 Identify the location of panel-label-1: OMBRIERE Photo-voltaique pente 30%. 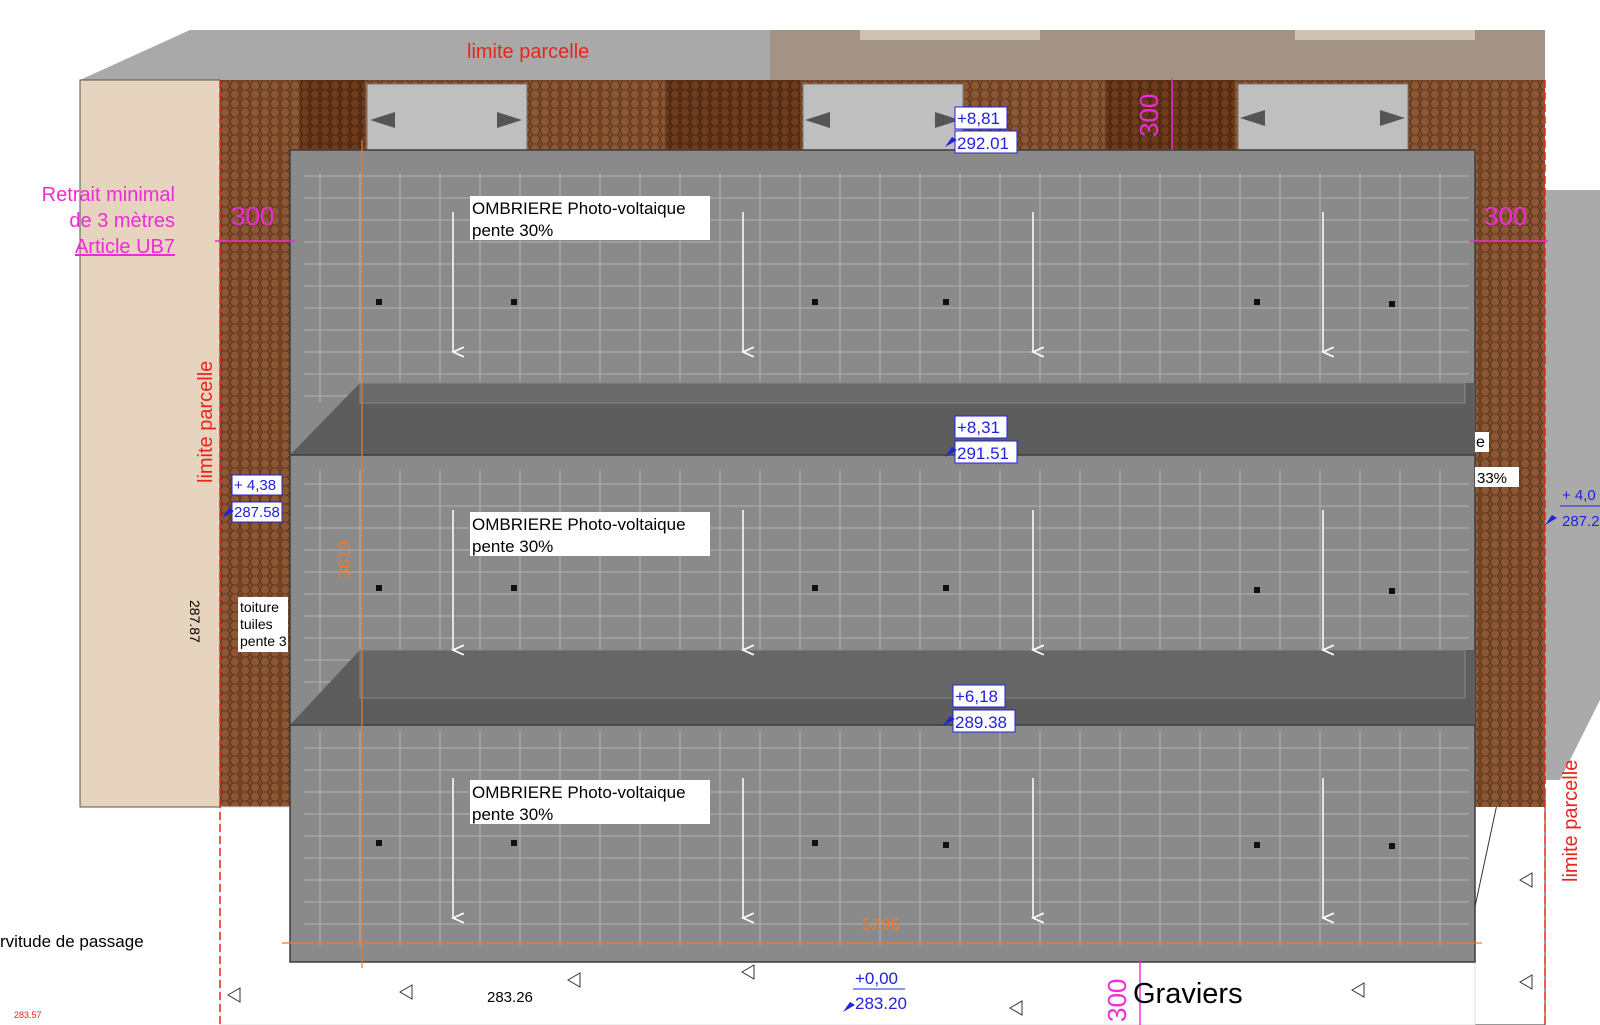
(590, 218).